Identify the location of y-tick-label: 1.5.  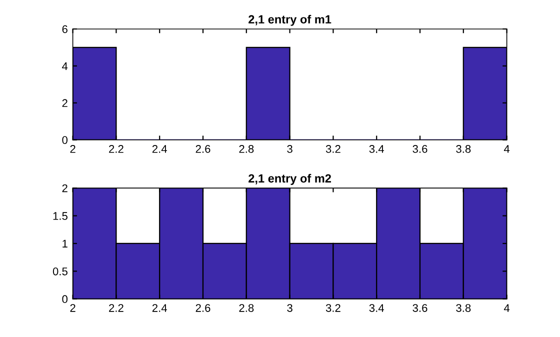
(60, 216).